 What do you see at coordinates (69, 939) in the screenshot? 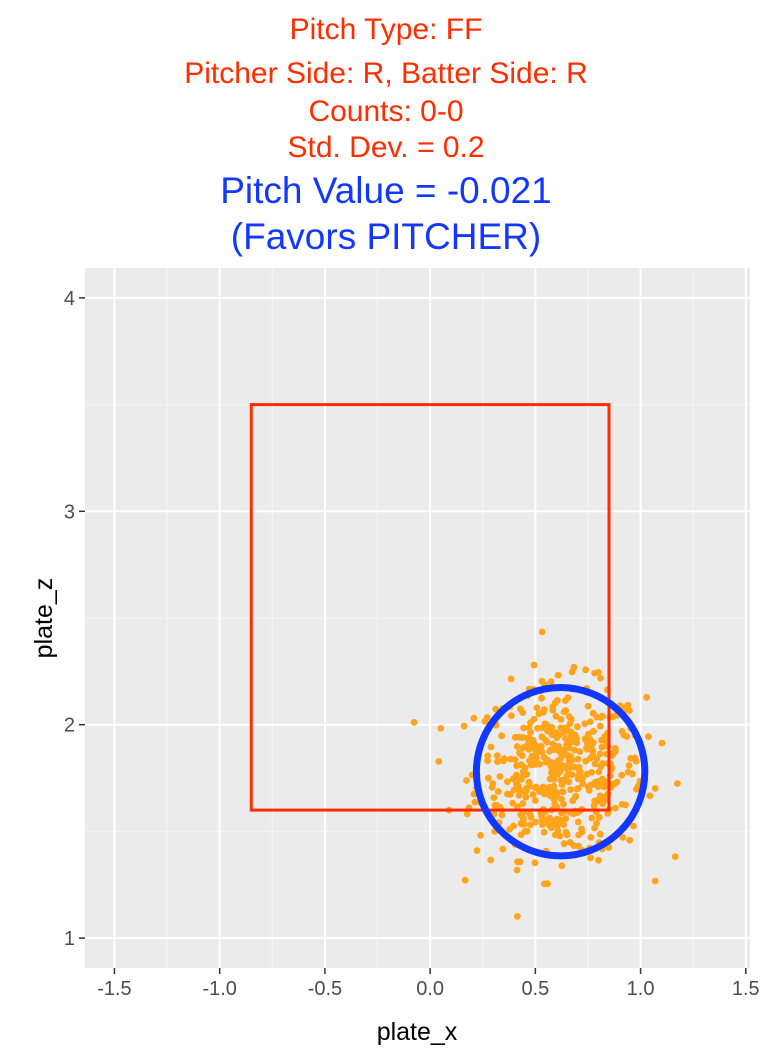
I see `y-tick-label: 1` at bounding box center [69, 939].